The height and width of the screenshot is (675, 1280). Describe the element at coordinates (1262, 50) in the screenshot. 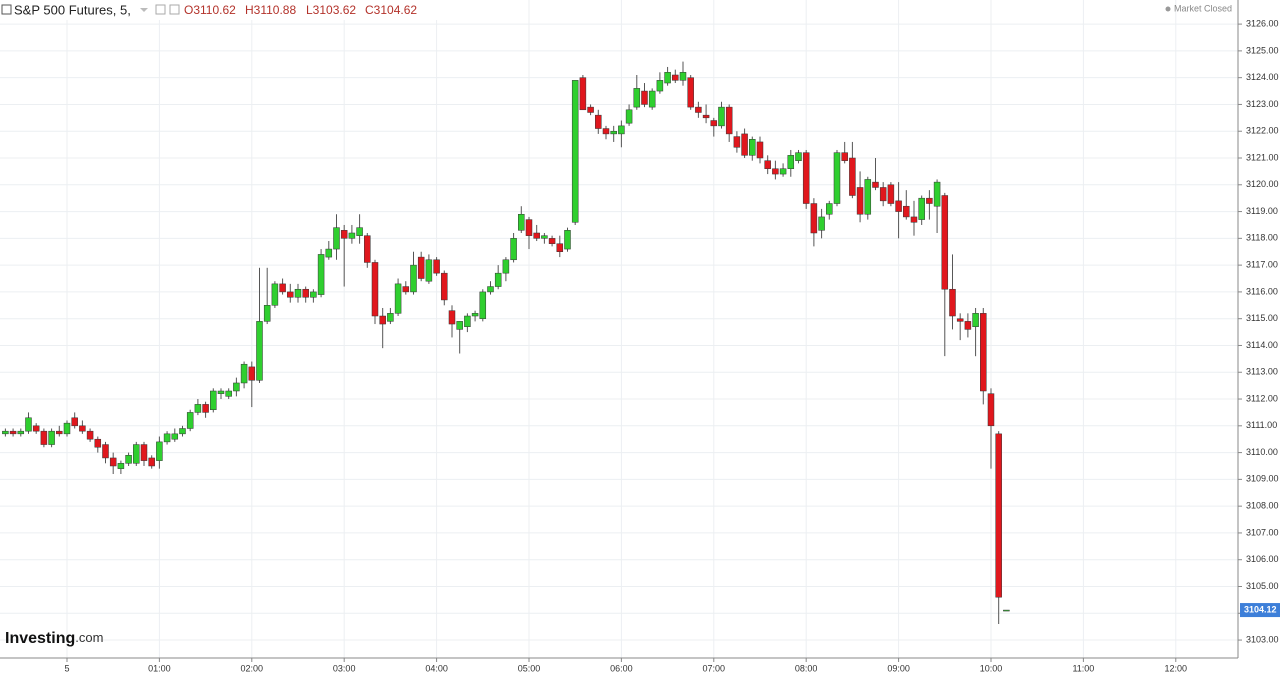

I see `y-tick-label: 3125.00` at that location.